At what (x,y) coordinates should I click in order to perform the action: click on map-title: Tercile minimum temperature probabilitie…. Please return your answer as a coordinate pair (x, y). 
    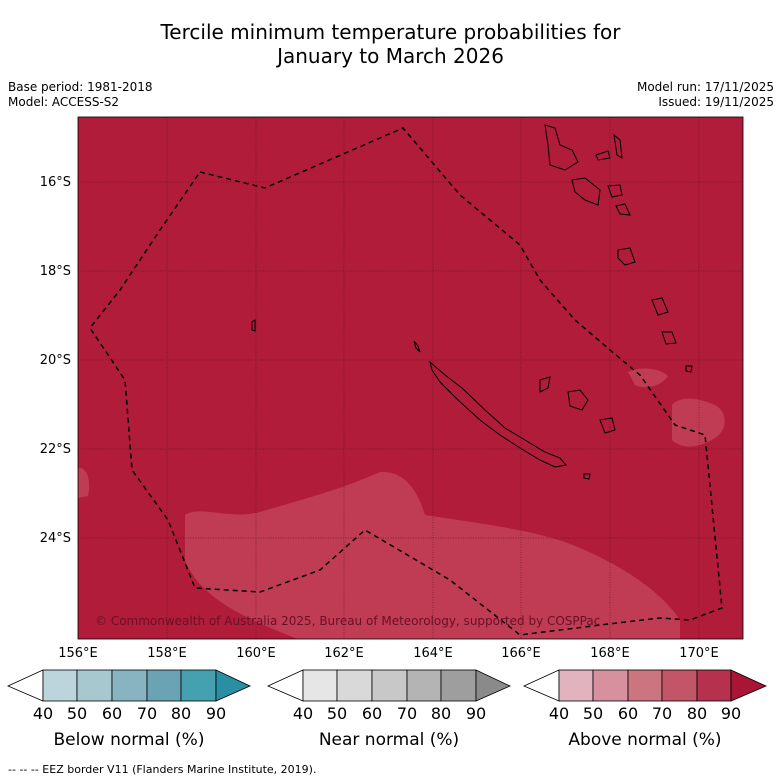
    Looking at the image, I should click on (390, 44).